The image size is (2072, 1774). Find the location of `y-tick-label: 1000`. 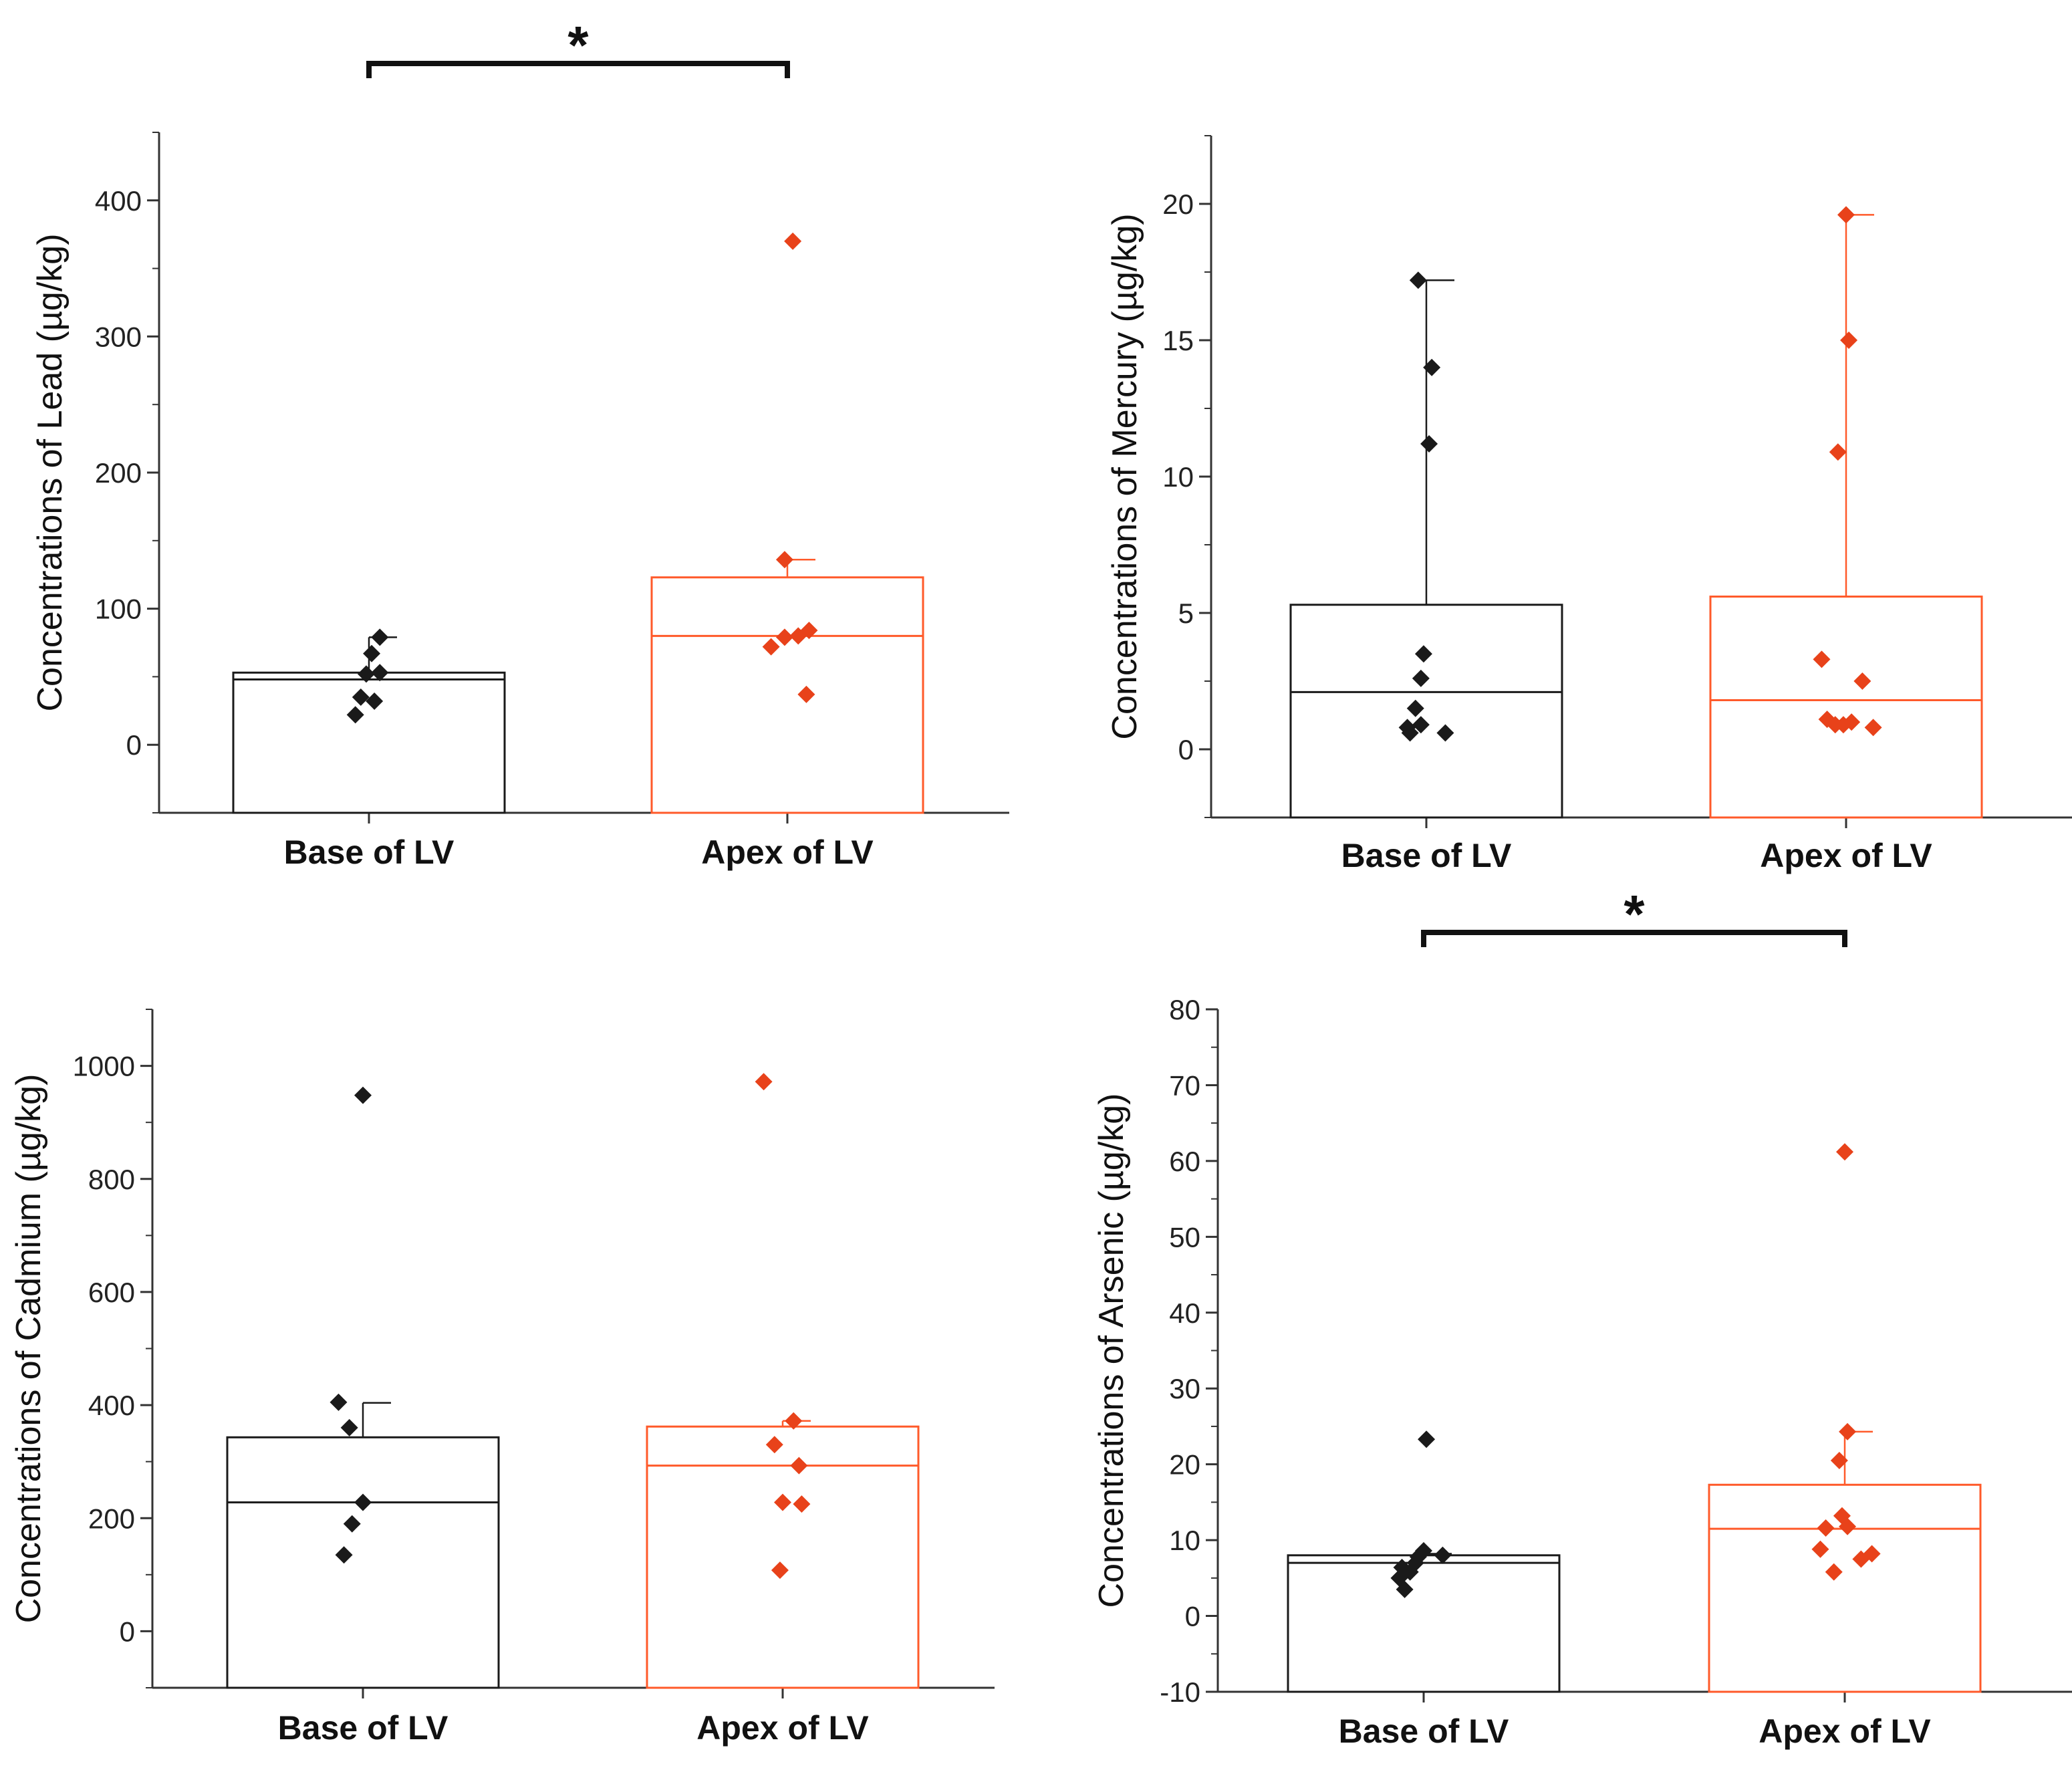

y-tick-label: 1000 is located at coordinates (104, 1066).